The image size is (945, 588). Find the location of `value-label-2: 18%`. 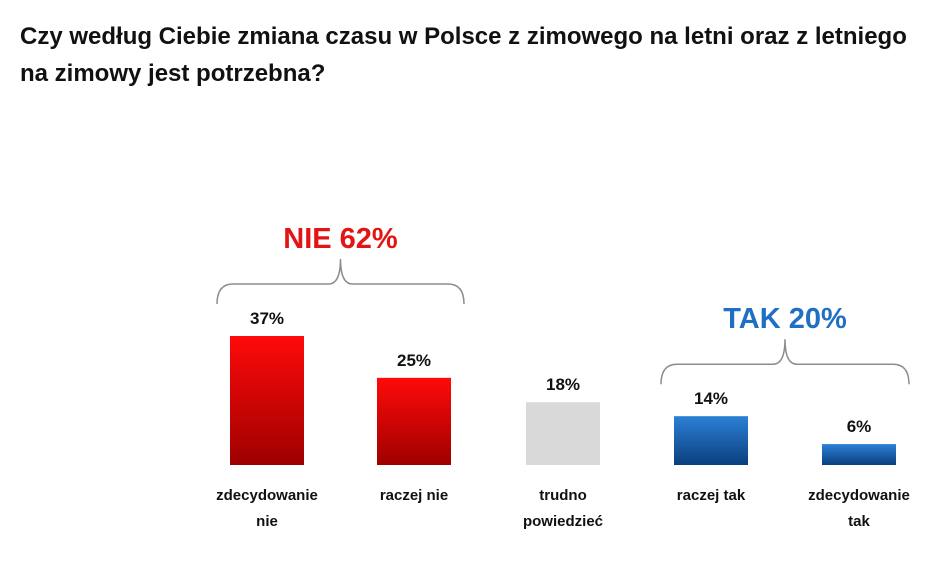

value-label-2: 18% is located at coordinates (563, 384).